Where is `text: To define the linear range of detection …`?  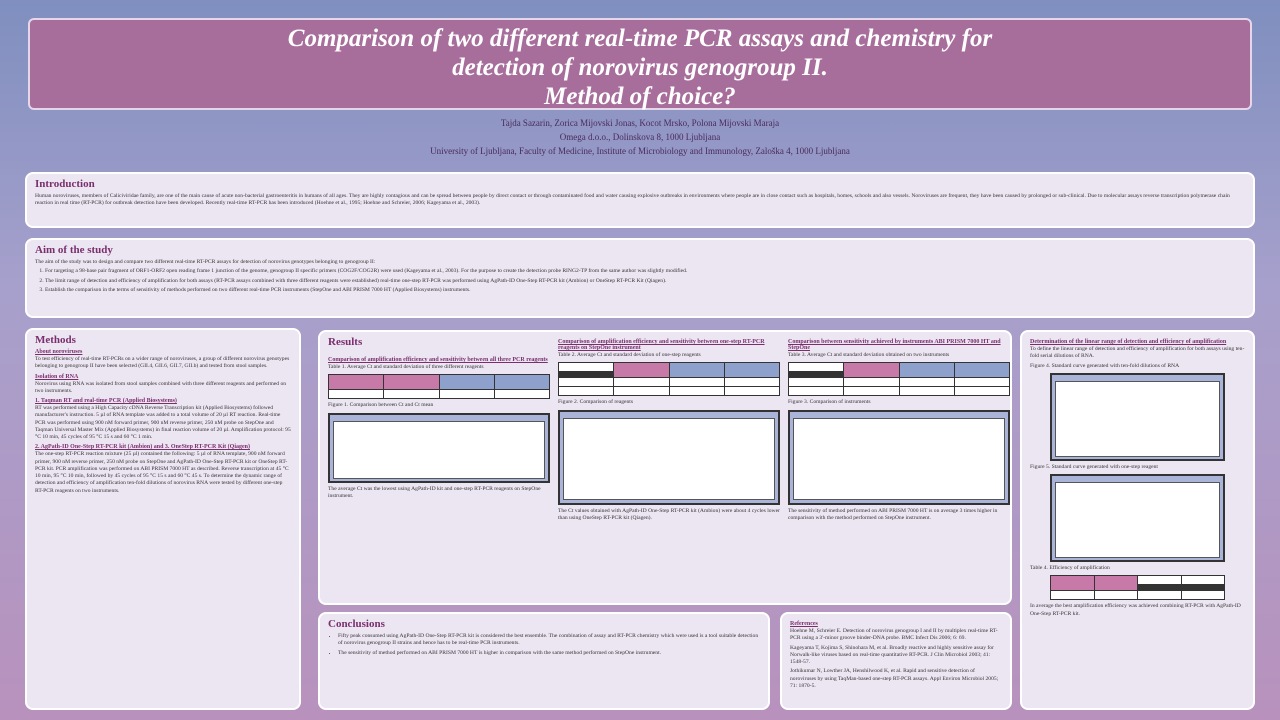 text: To define the linear range of detection … is located at coordinates (1137, 353).